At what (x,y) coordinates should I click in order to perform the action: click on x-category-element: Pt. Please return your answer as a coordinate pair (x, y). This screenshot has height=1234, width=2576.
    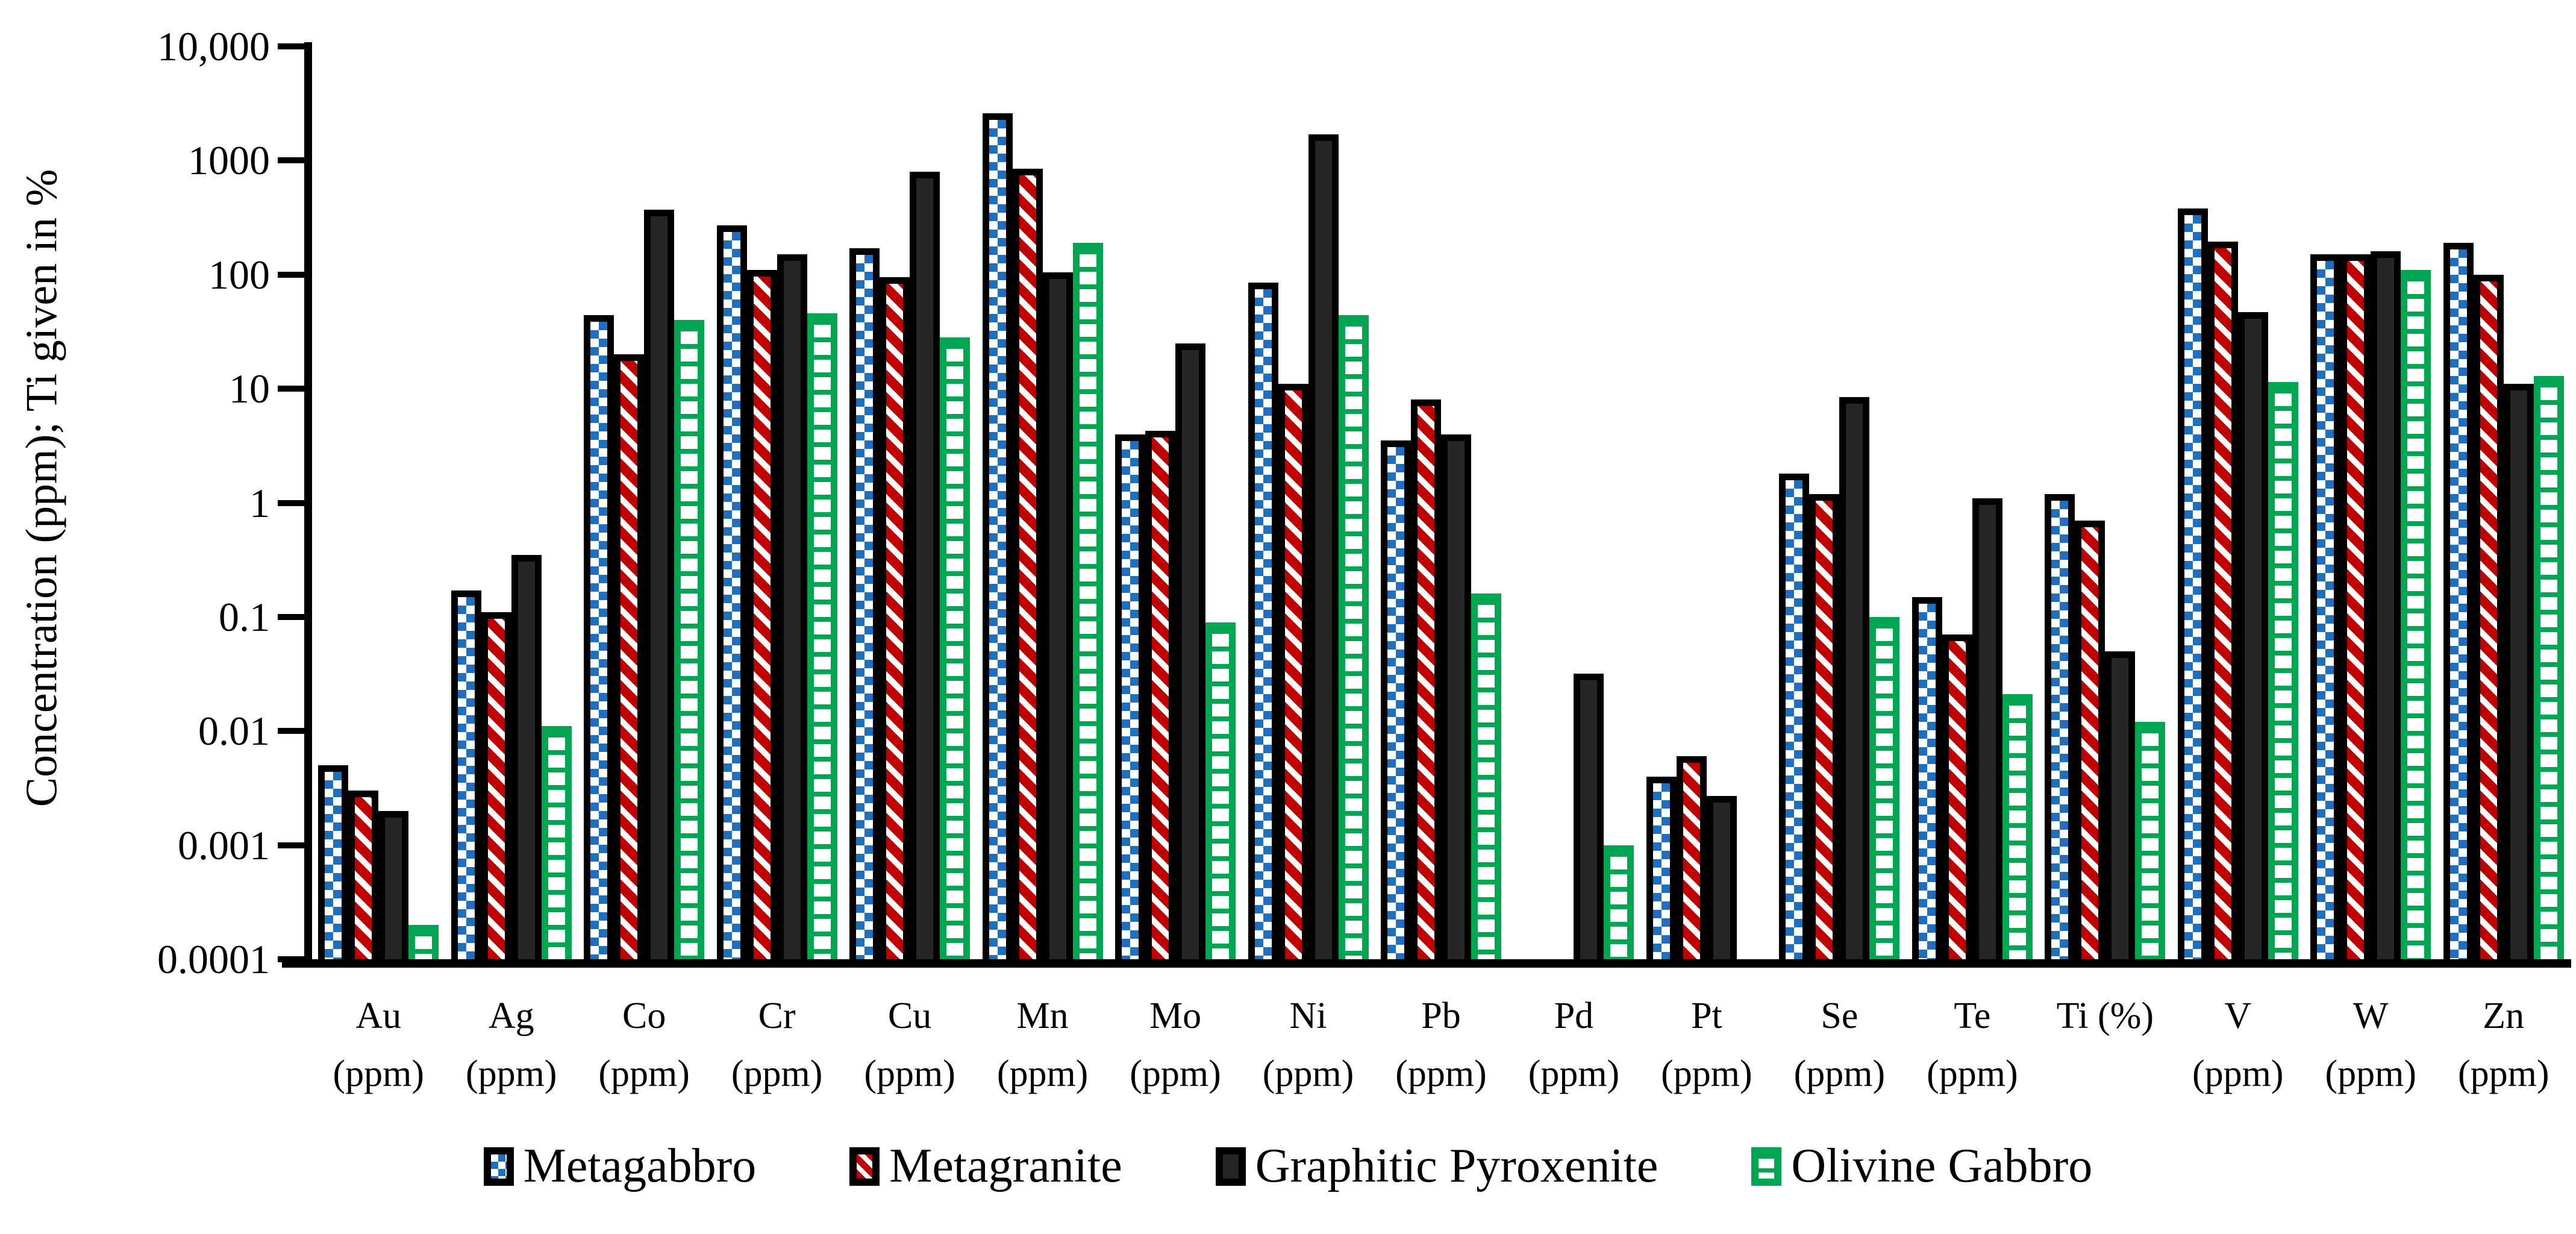
    Looking at the image, I should click on (1707, 1015).